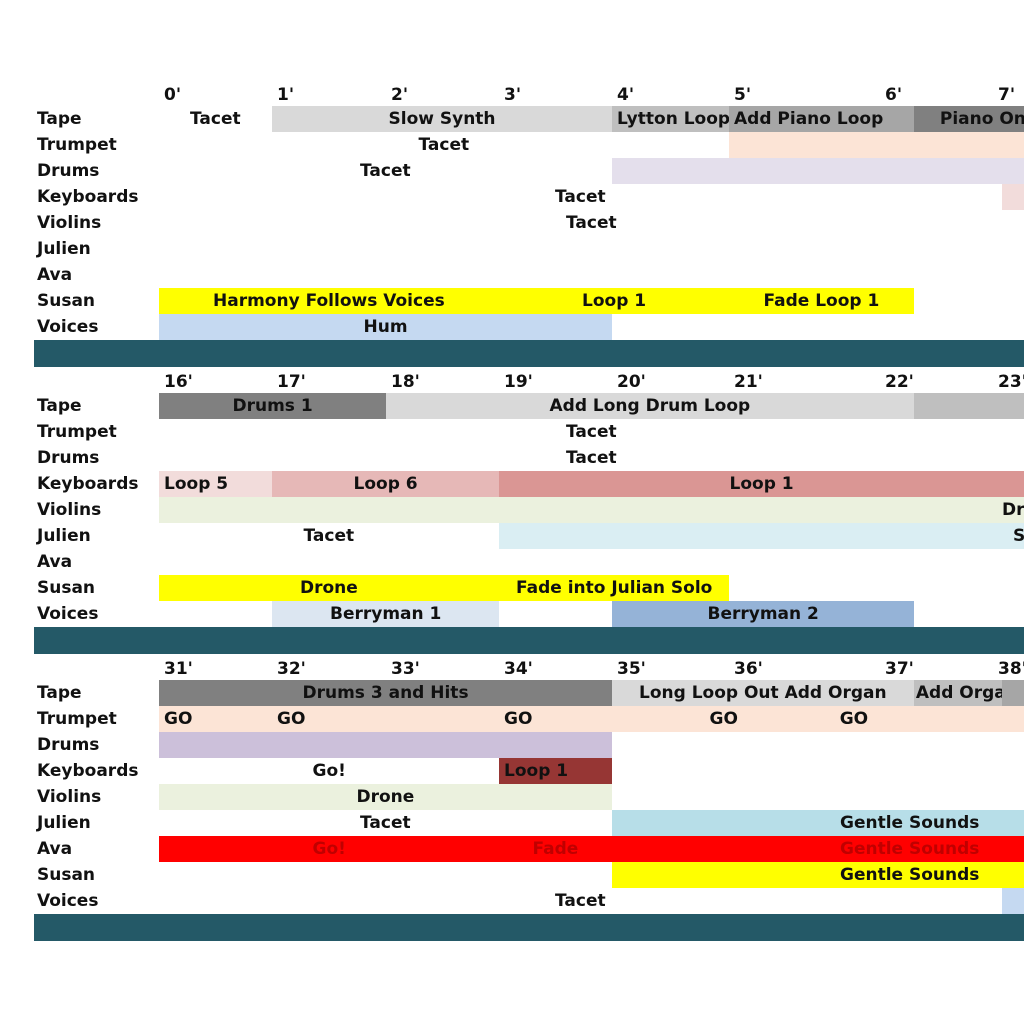  I want to click on score-cell: Hum, so click(385, 327).